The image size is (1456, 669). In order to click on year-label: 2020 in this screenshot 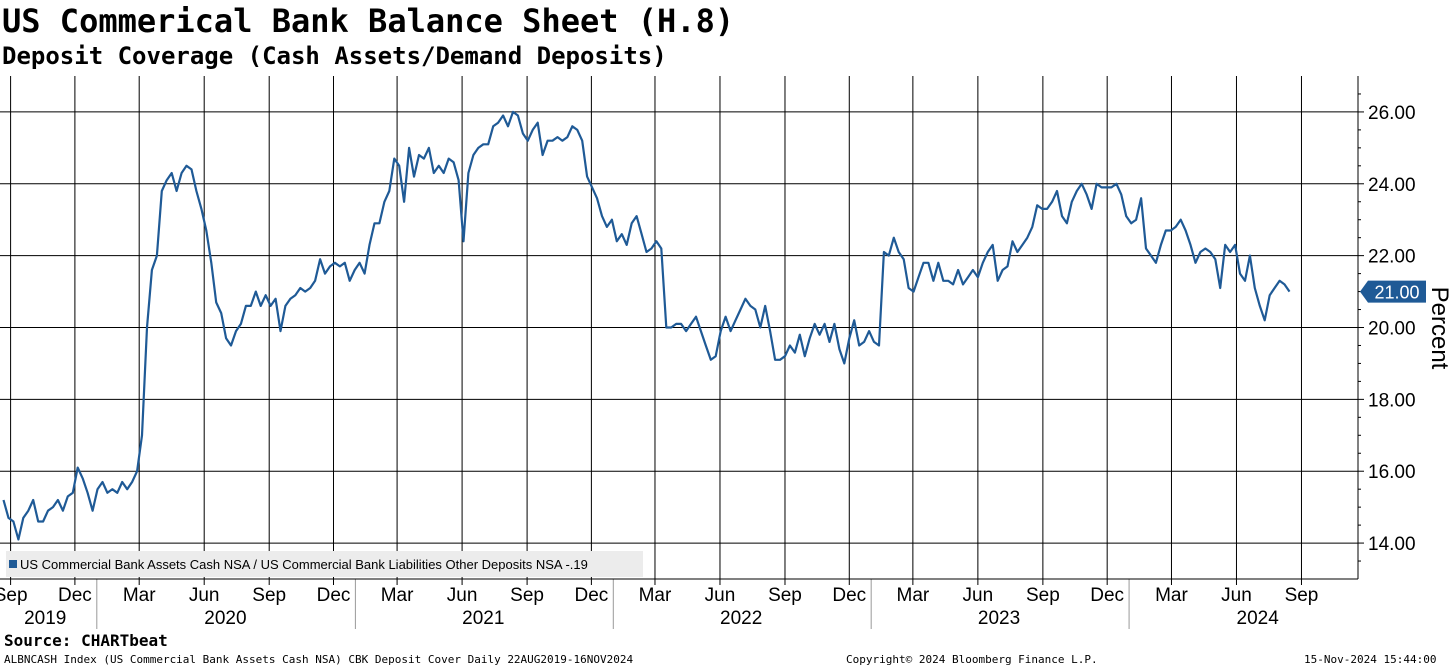, I will do `click(225, 618)`.